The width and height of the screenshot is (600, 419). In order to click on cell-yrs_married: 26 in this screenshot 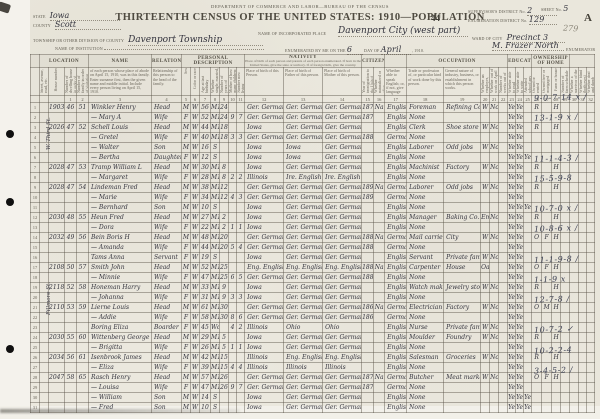, I will do `click(224, 378)`.